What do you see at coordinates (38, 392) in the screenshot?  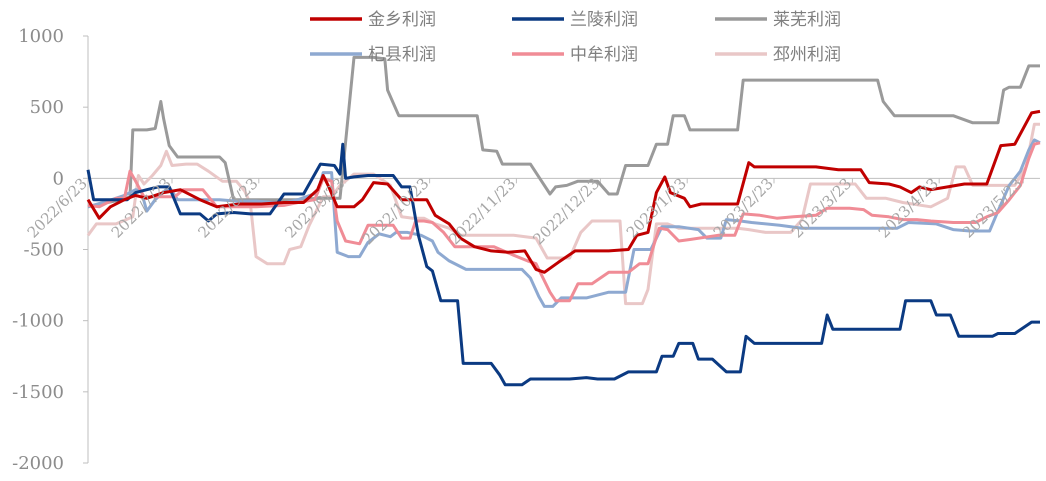 I see `y-tick-label: -1500` at bounding box center [38, 392].